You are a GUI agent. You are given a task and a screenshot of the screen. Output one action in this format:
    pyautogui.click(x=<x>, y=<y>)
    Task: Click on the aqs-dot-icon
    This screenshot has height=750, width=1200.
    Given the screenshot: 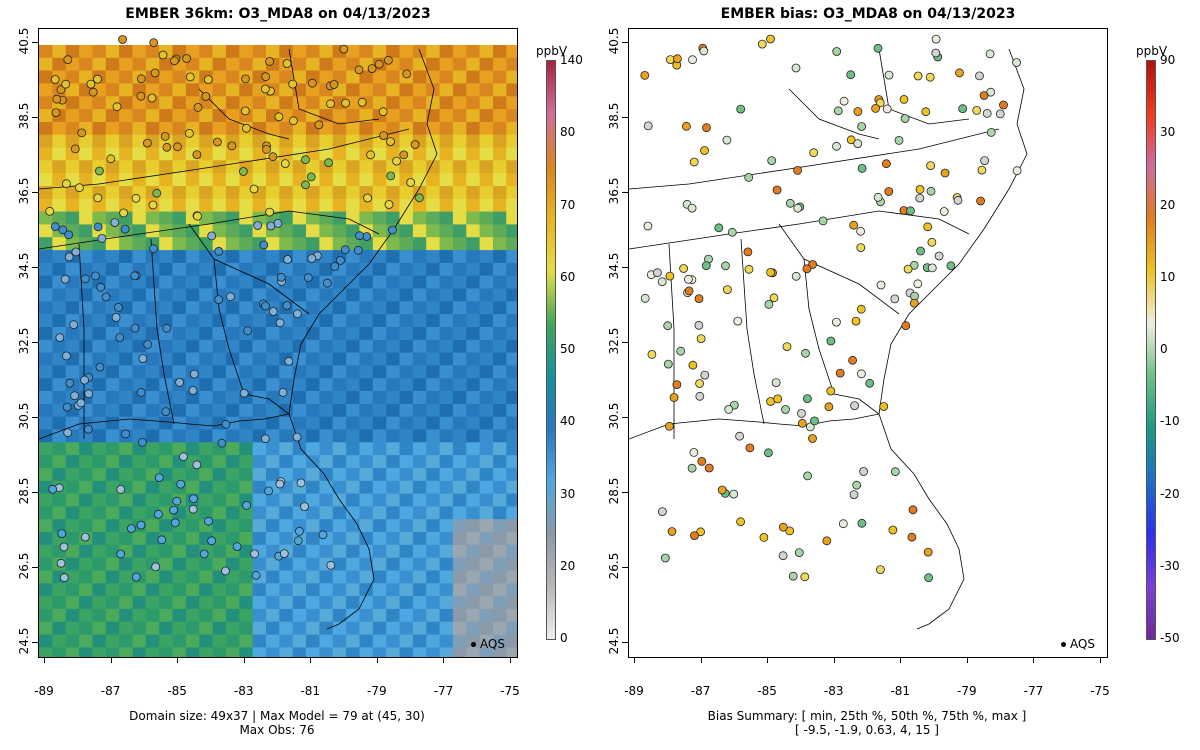 What is the action you would take?
    pyautogui.click(x=1063, y=644)
    